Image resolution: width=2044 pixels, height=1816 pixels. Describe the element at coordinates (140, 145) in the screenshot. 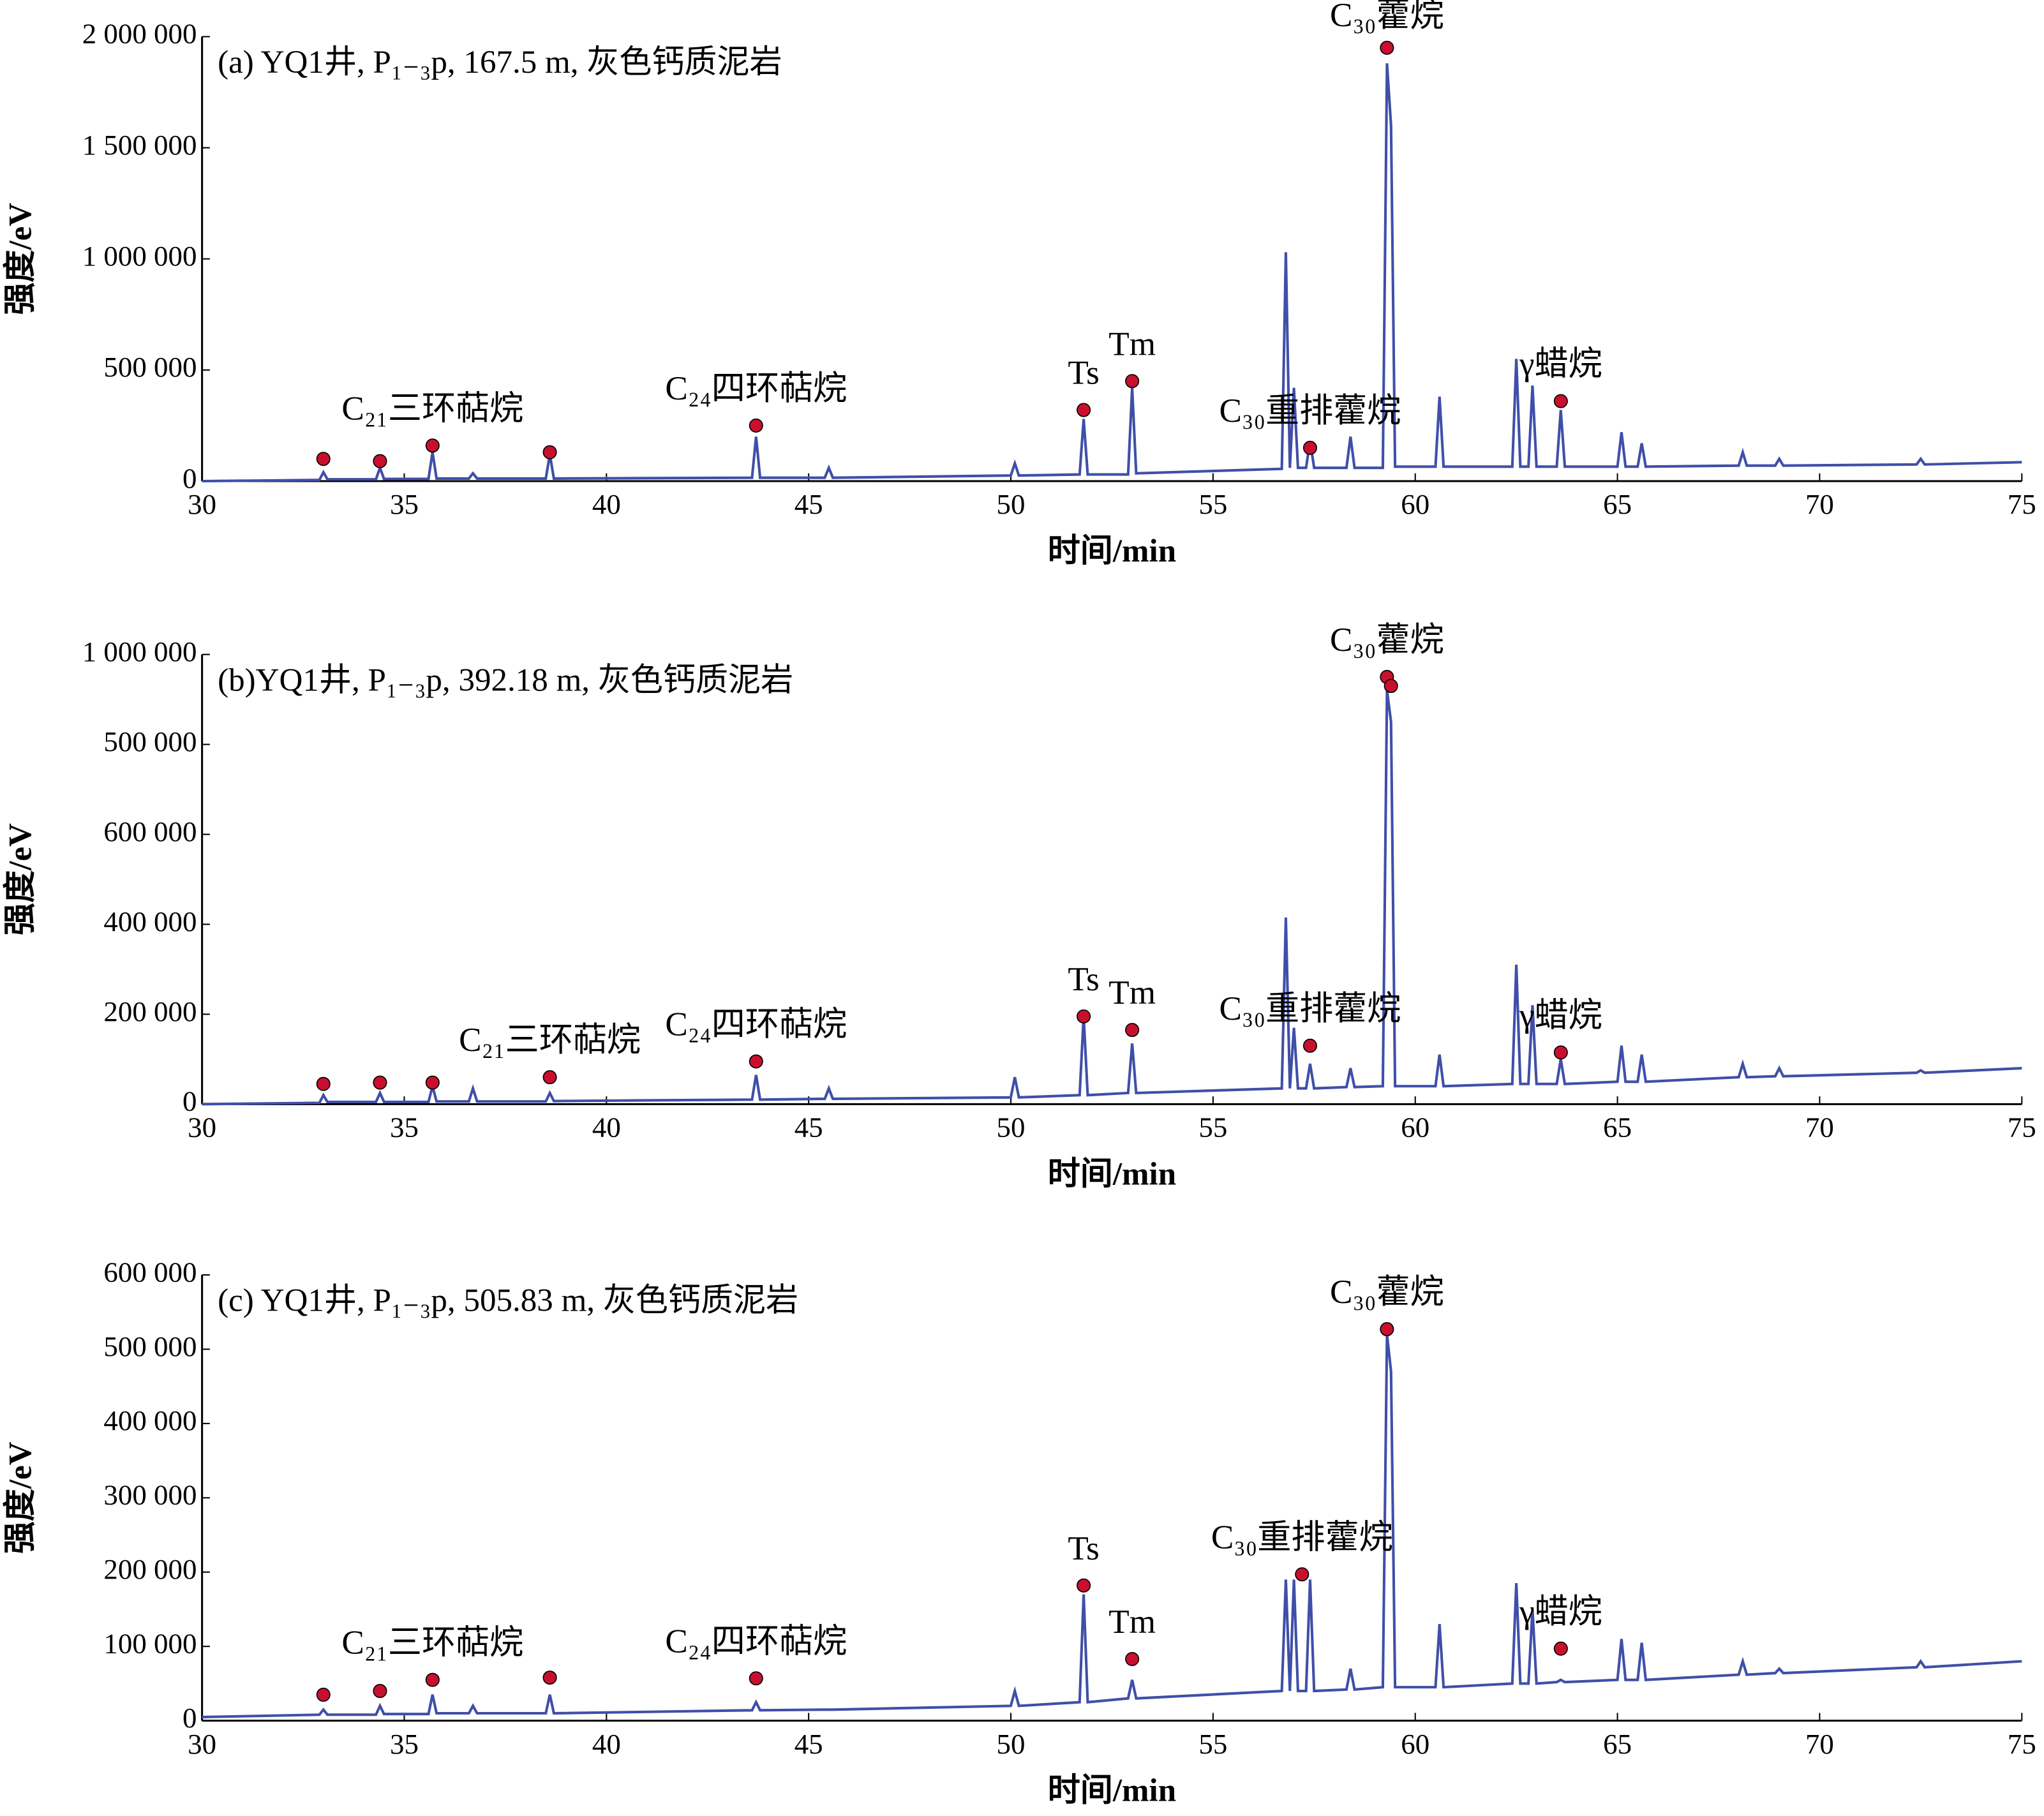

I see `y-tick-label: 1 500 000` at that location.